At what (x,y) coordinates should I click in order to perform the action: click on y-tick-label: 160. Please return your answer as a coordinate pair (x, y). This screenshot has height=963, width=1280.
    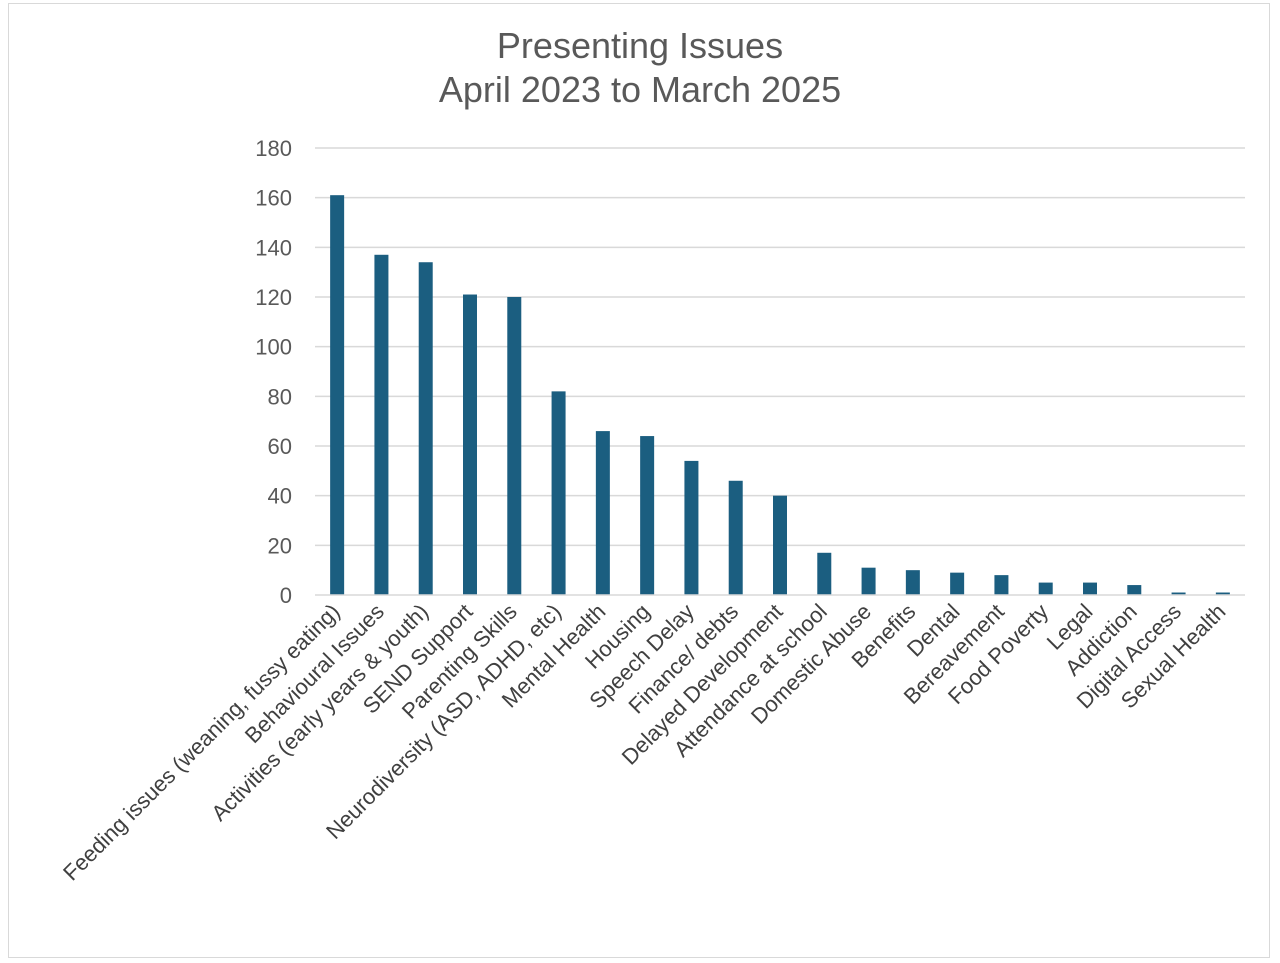
    Looking at the image, I should click on (273, 198).